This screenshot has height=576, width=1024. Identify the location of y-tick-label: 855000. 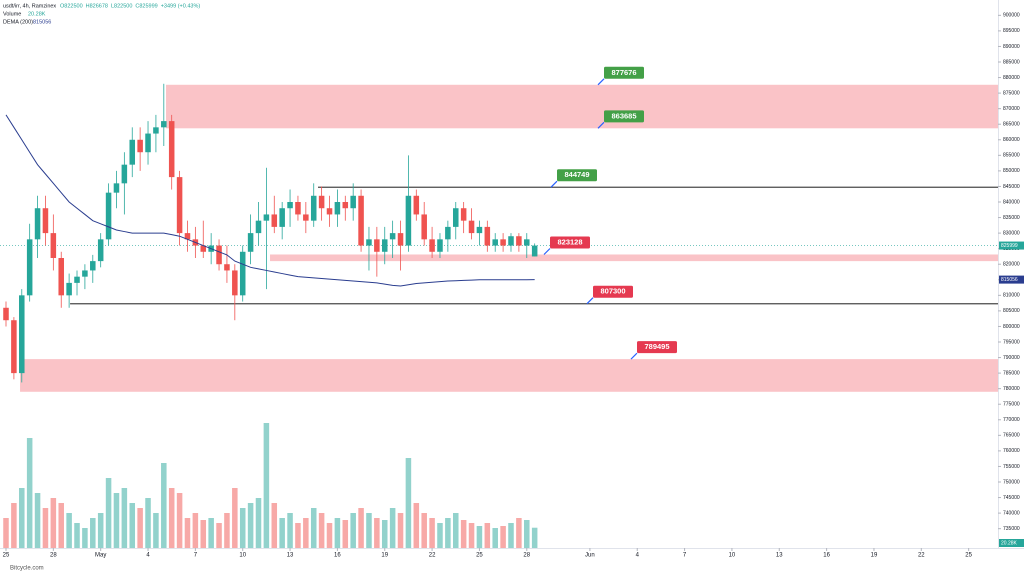
(1011, 156).